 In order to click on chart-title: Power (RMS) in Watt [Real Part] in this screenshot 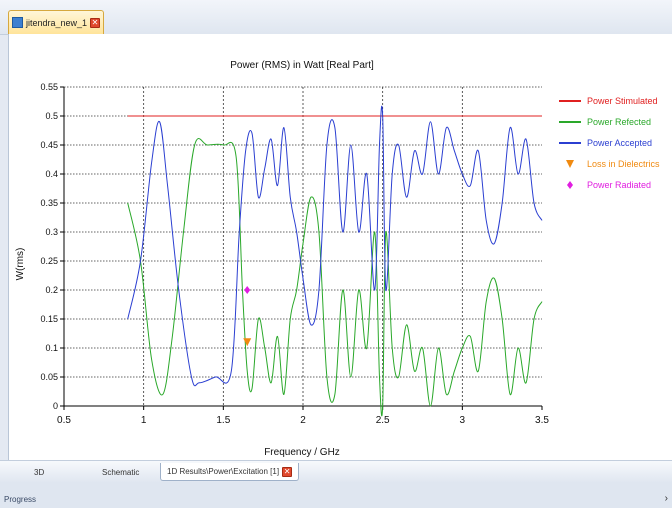, I will do `click(302, 65)`.